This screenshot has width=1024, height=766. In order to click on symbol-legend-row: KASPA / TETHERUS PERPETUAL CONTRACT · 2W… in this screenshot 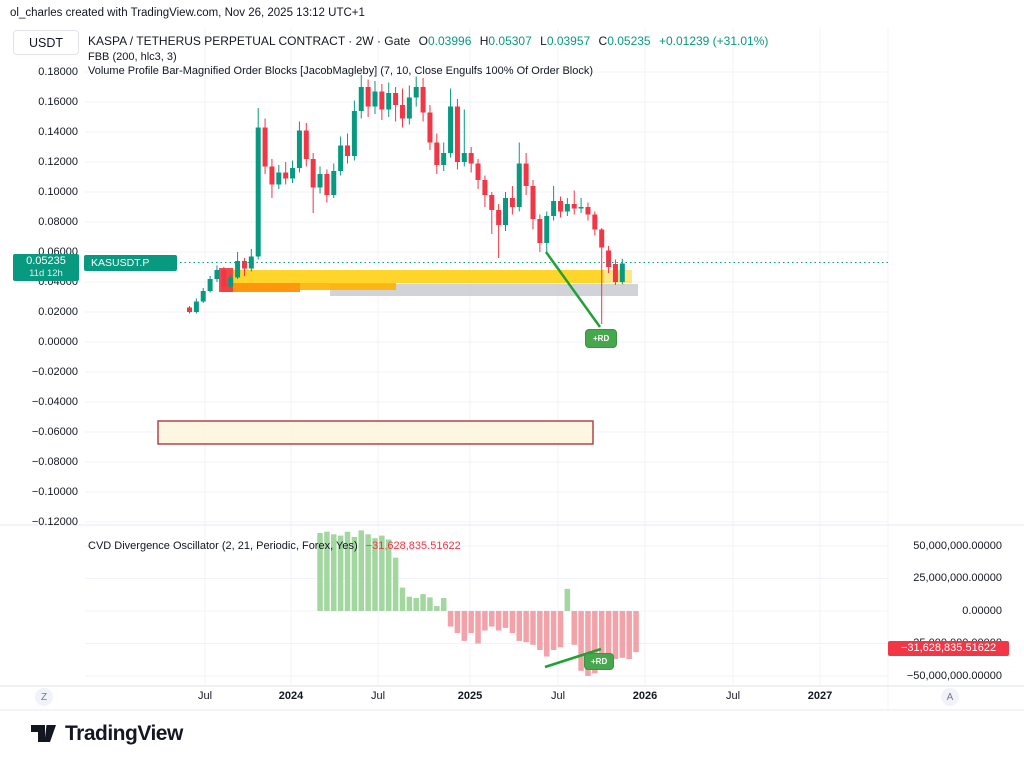, I will do `click(428, 41)`.